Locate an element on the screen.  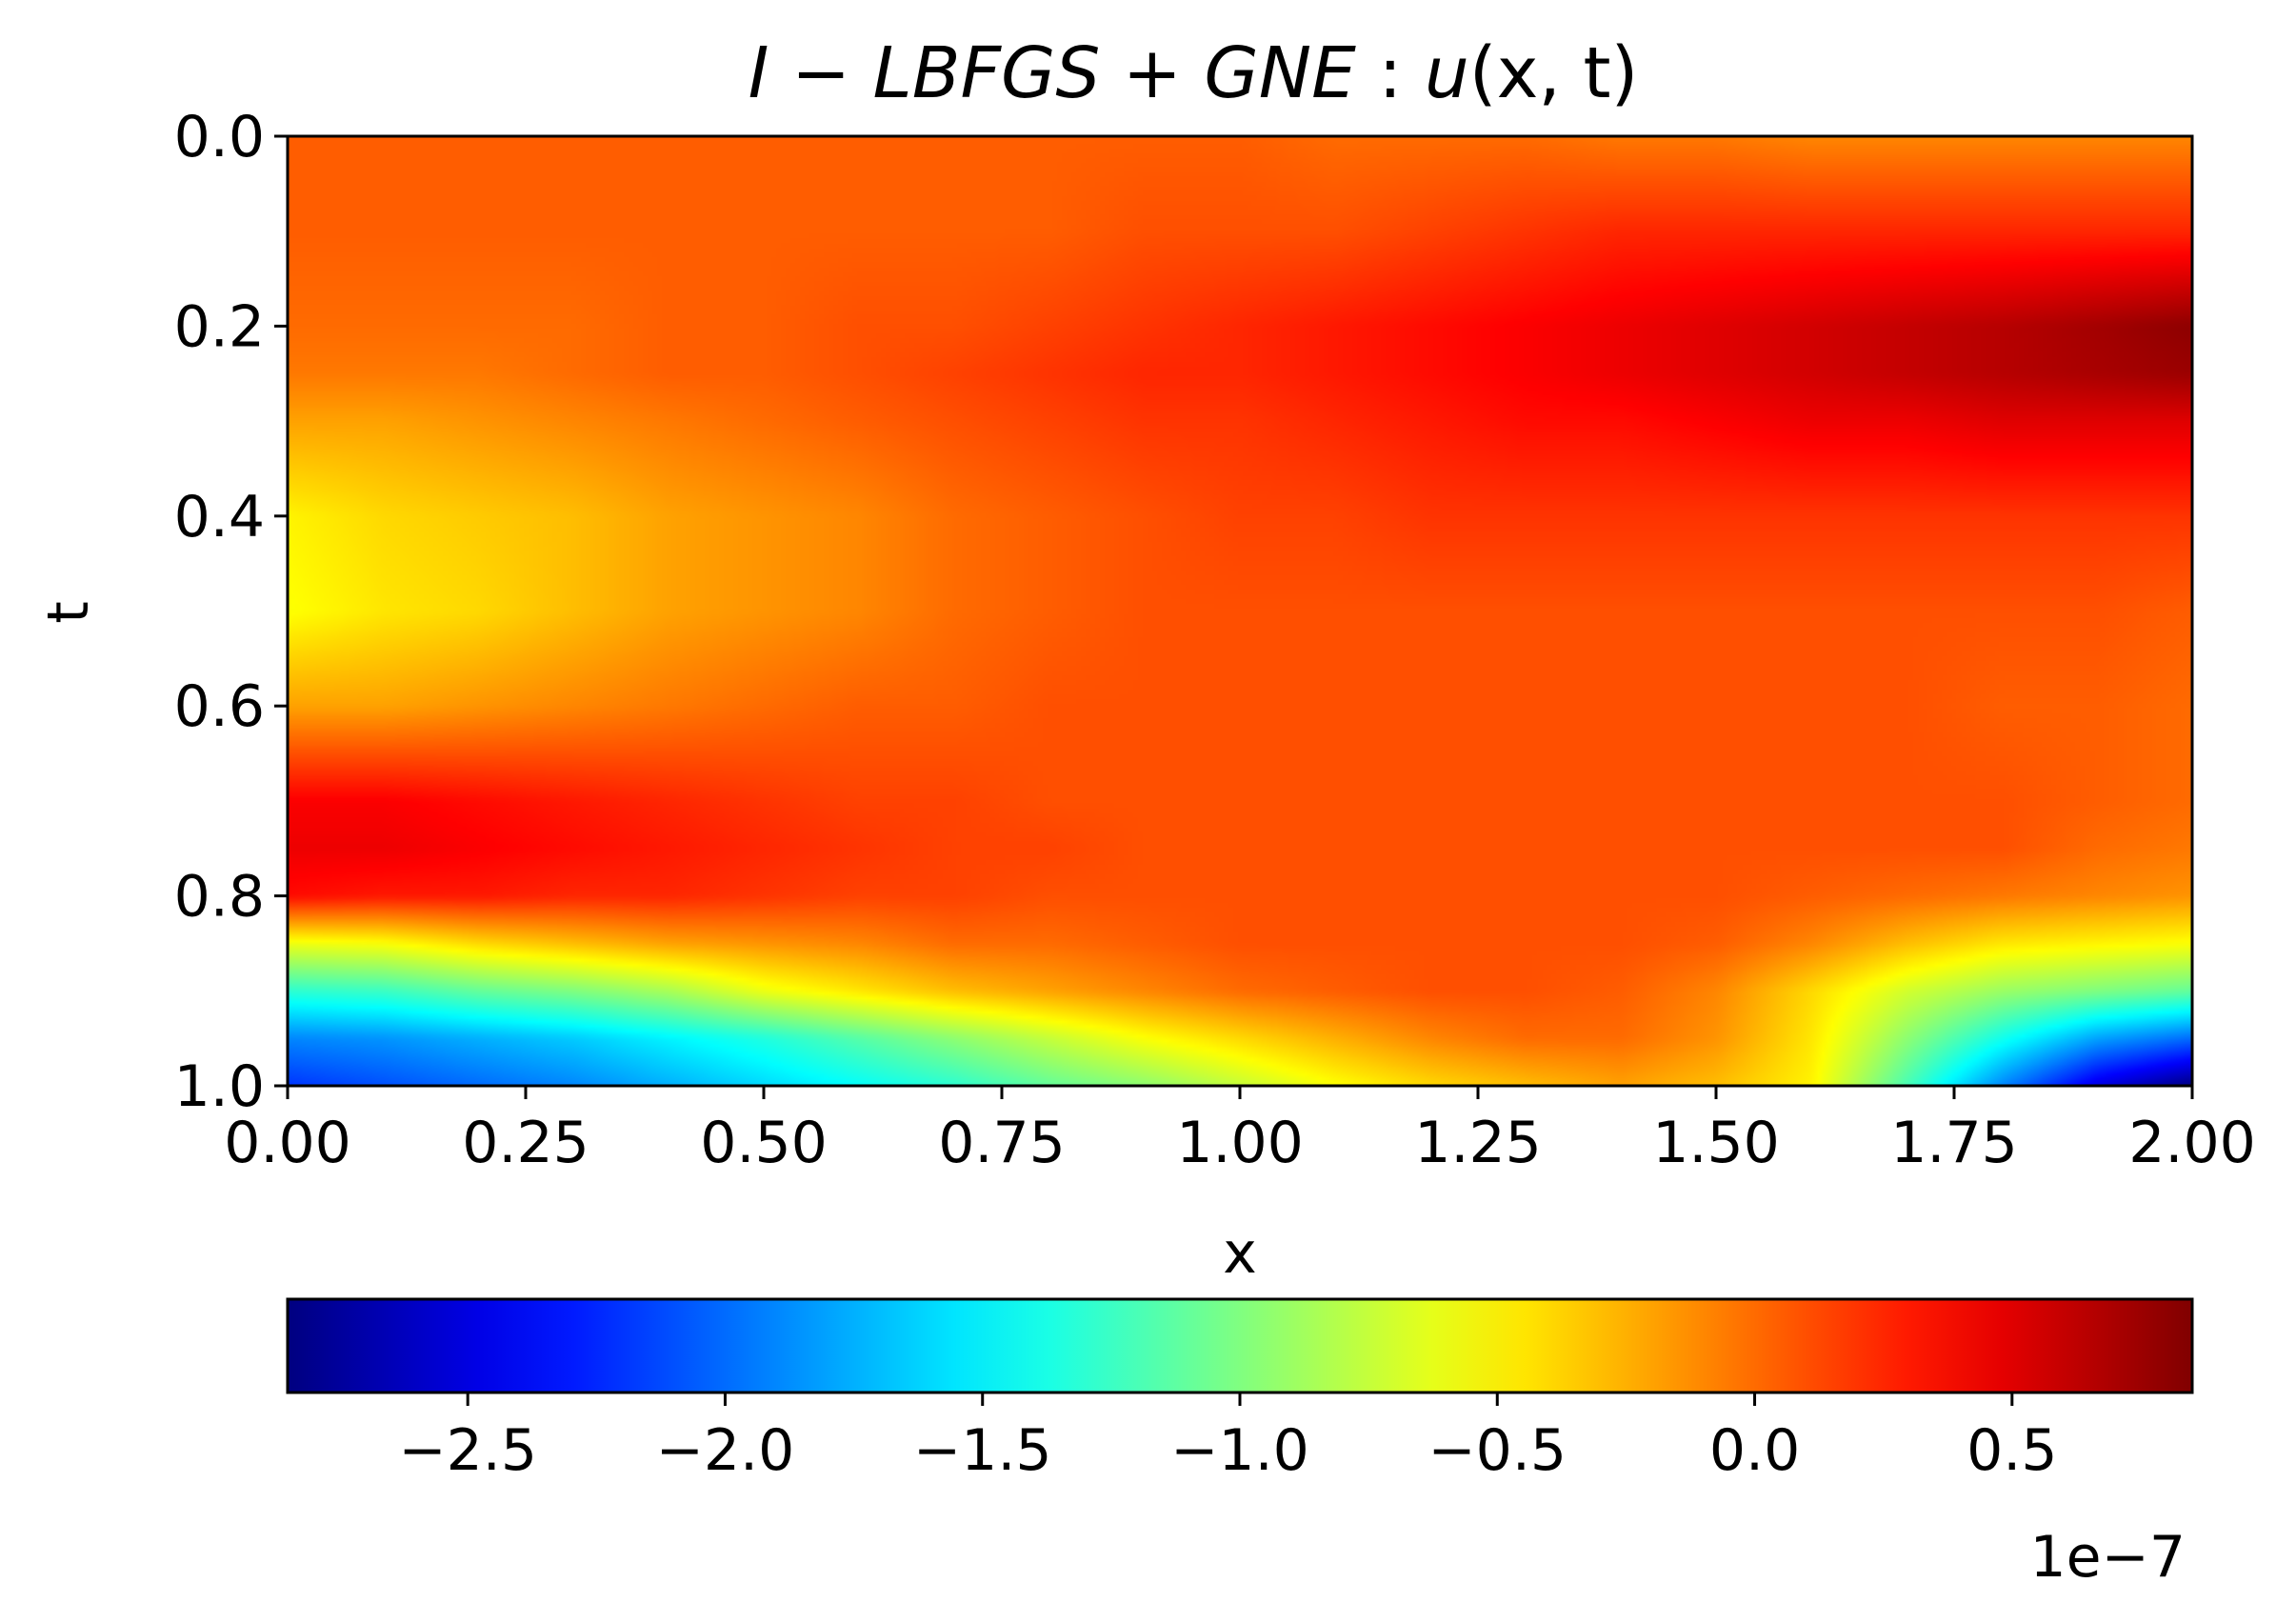
y-axis-label: t is located at coordinates (68, 612).